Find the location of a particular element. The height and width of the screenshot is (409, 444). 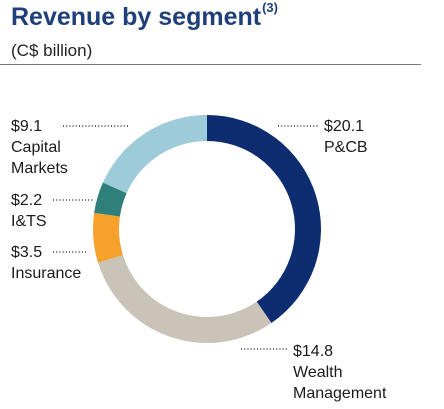

slice-wealth is located at coordinates (185, 299).